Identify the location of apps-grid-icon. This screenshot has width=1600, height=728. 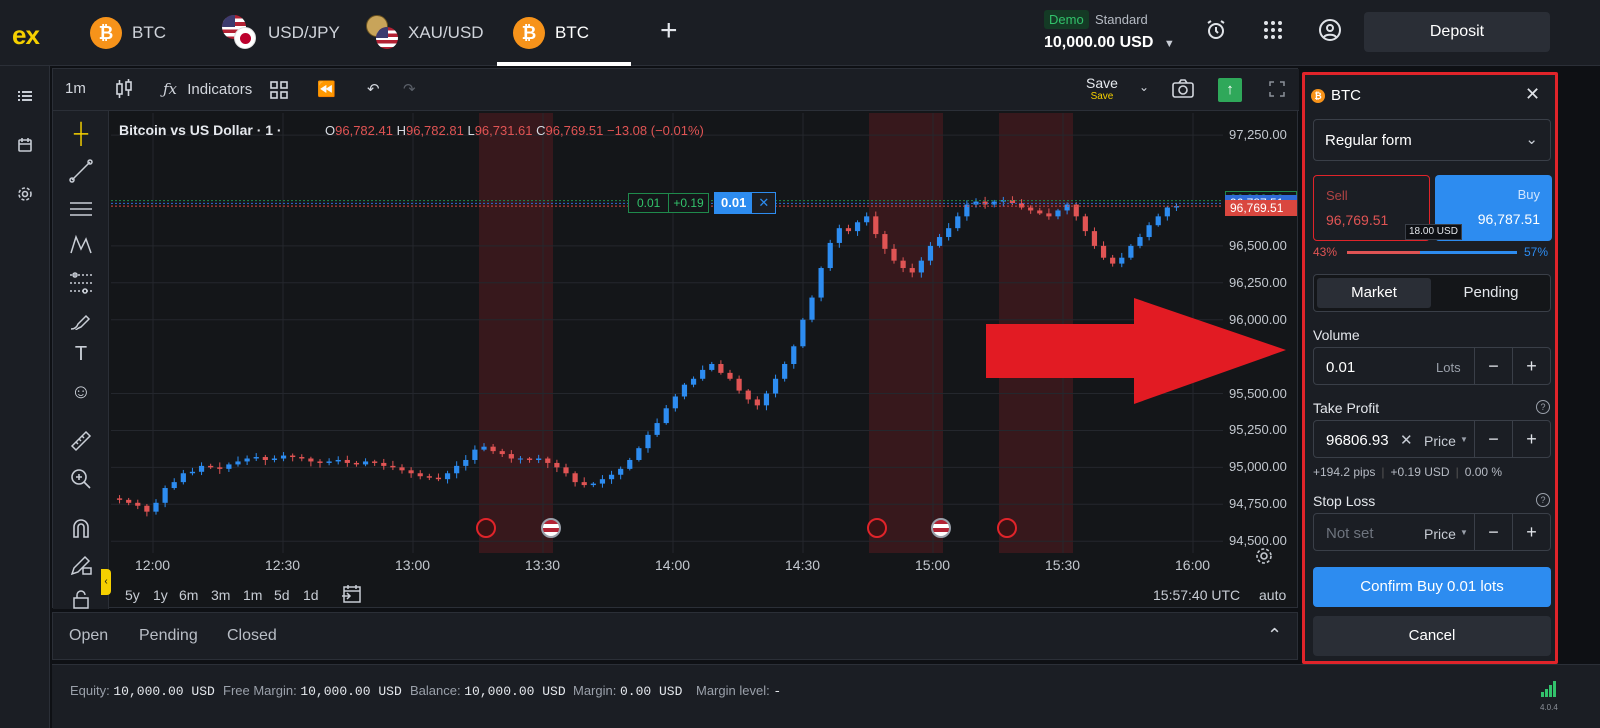
(1273, 32).